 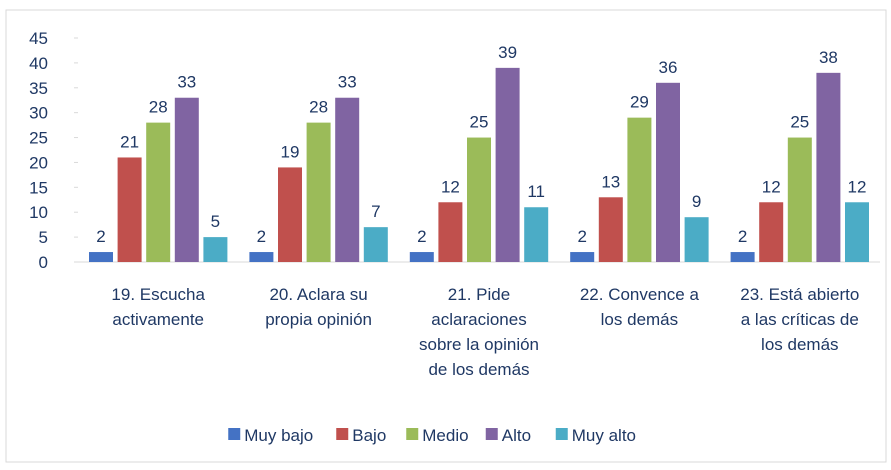 I want to click on legend-label: Muy bajo, so click(x=278, y=435).